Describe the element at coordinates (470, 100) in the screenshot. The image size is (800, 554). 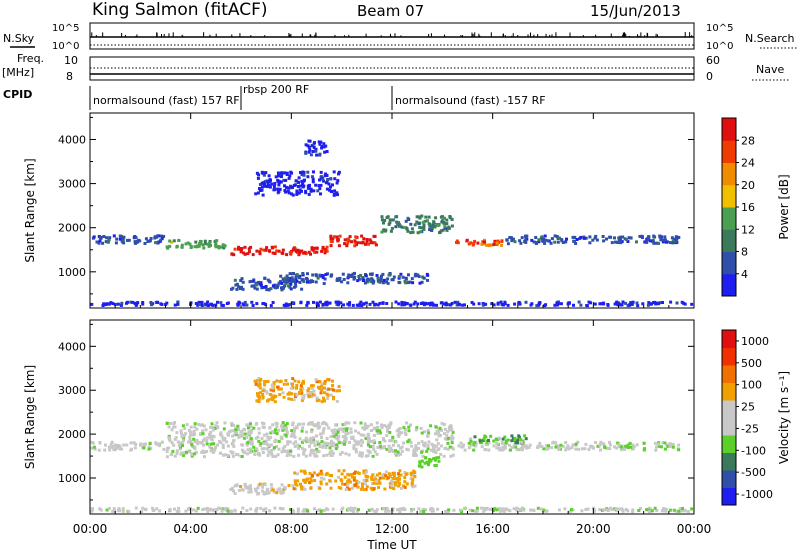
I see `cpid-segment-label: normalsound (fast) -157 RF` at that location.